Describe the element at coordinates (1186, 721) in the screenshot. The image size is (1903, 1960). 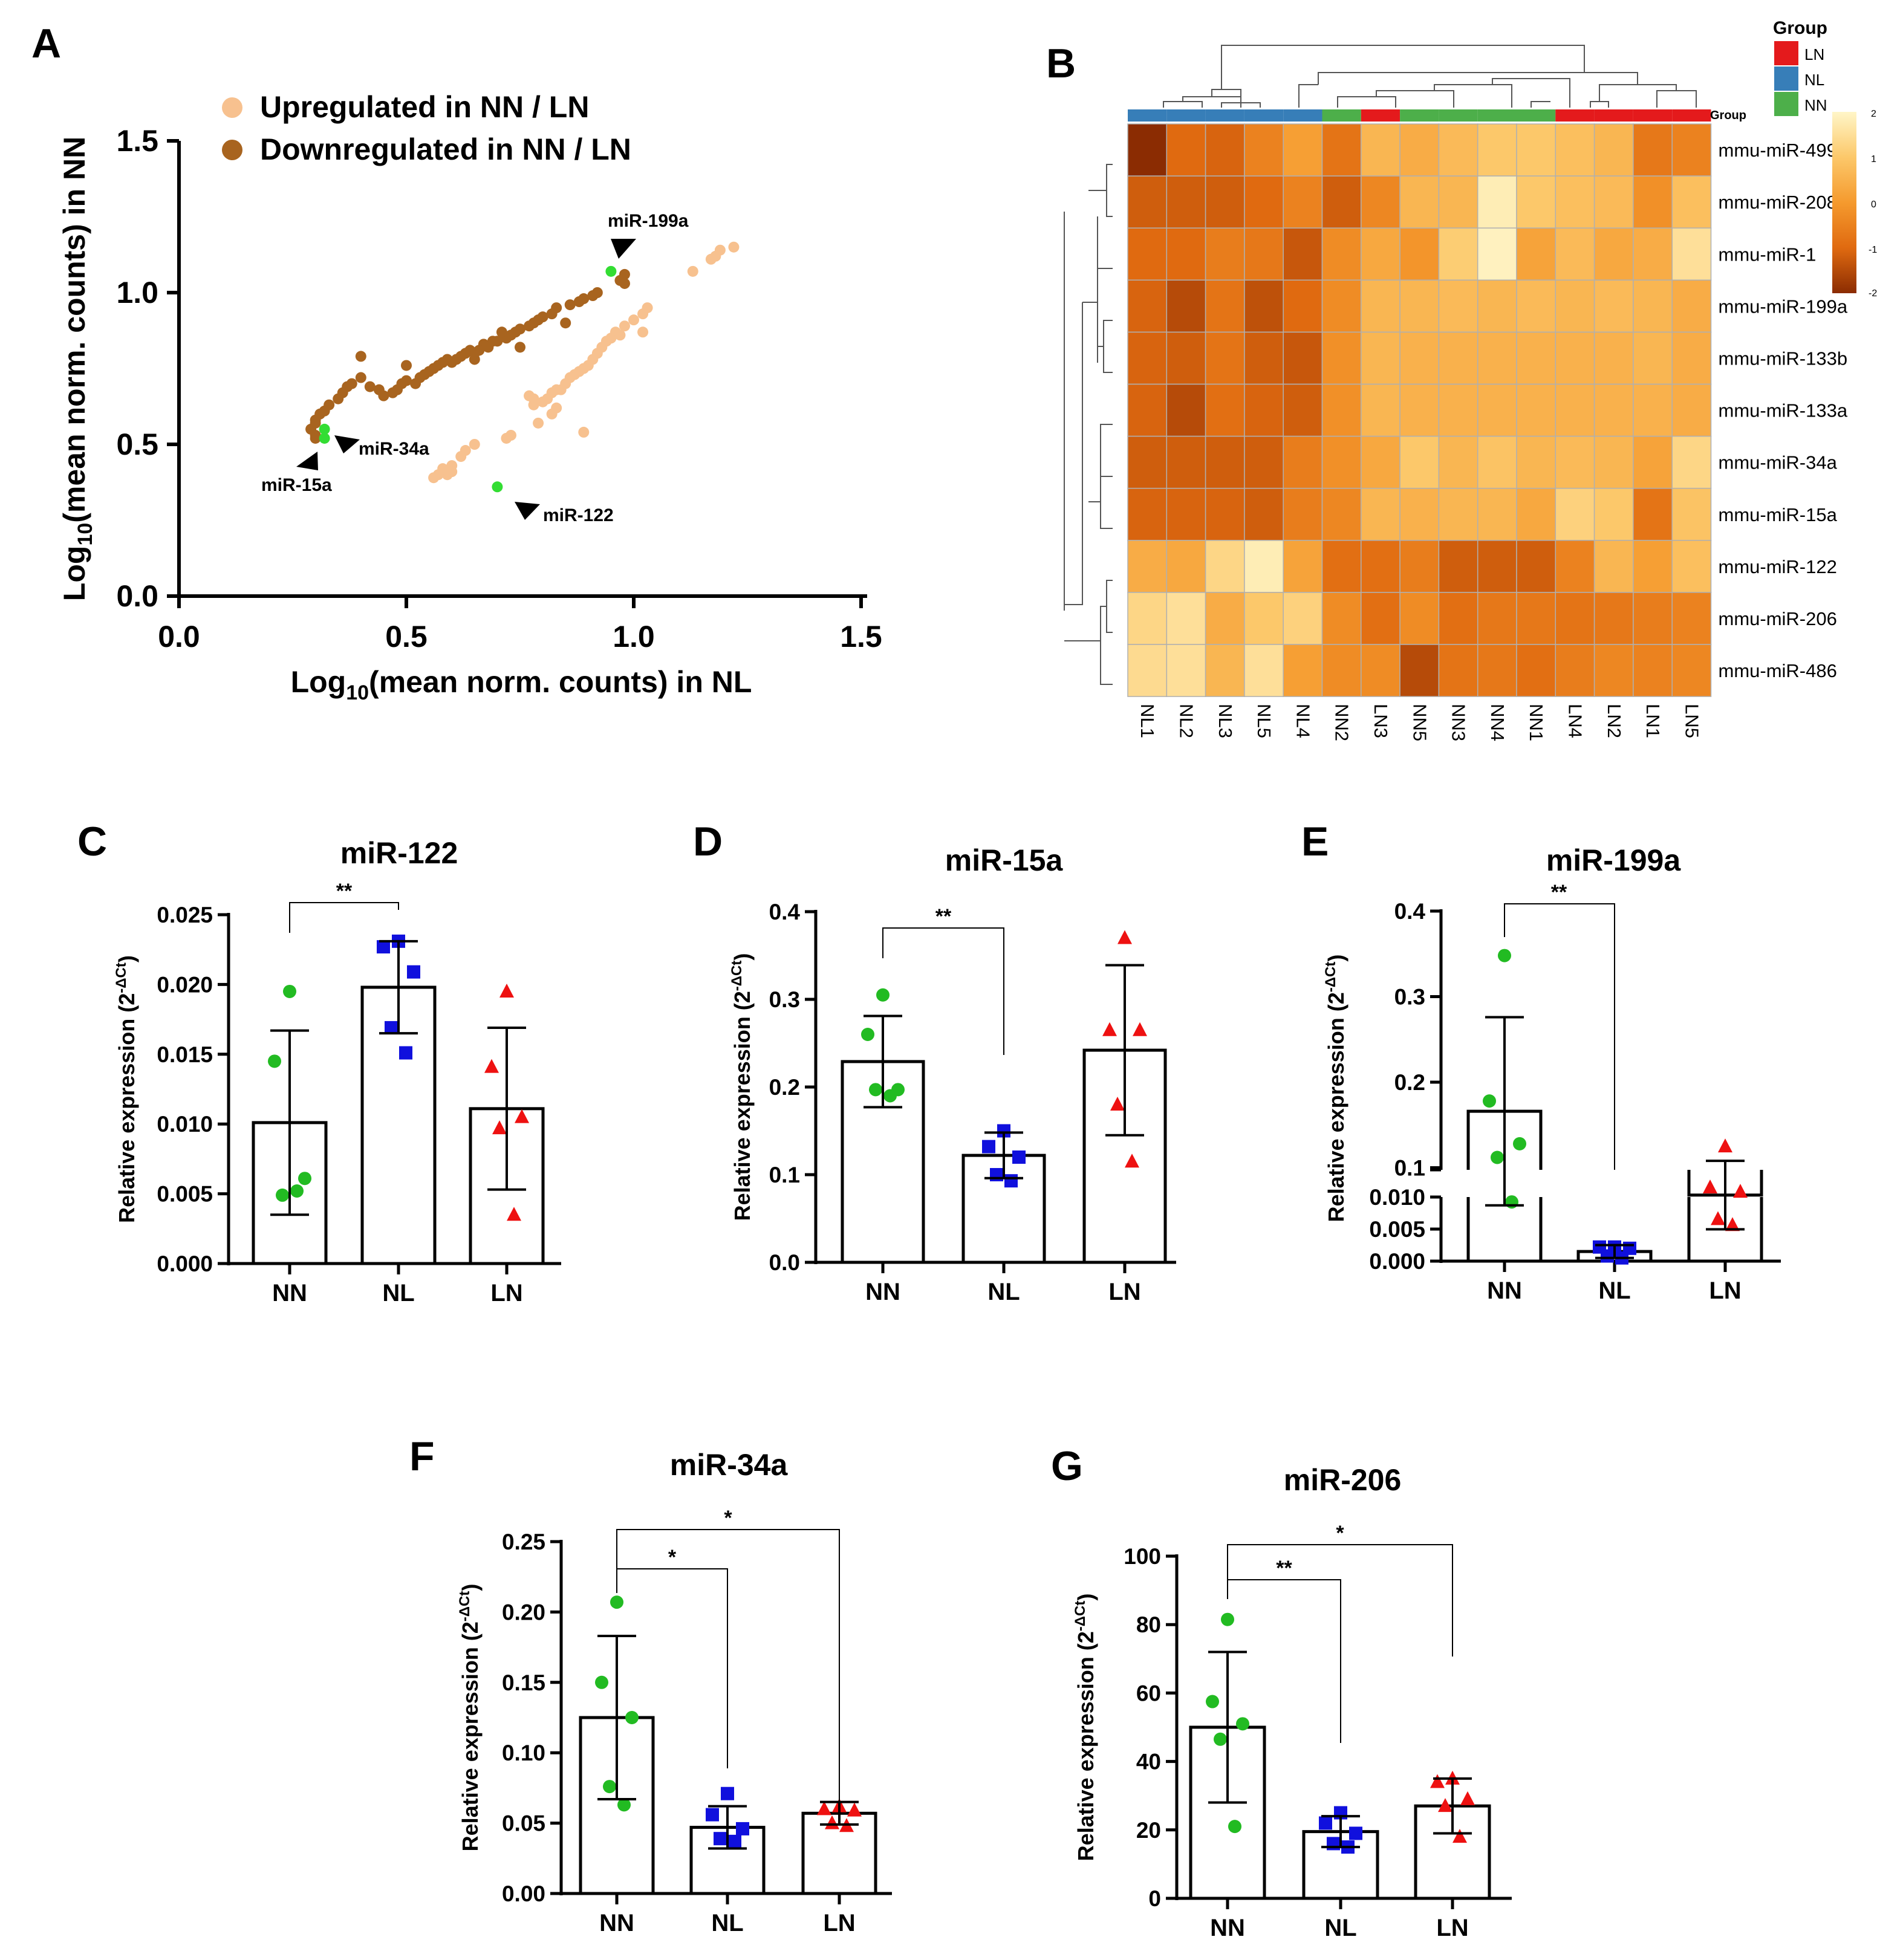
I see `b-col-label: NL2` at that location.